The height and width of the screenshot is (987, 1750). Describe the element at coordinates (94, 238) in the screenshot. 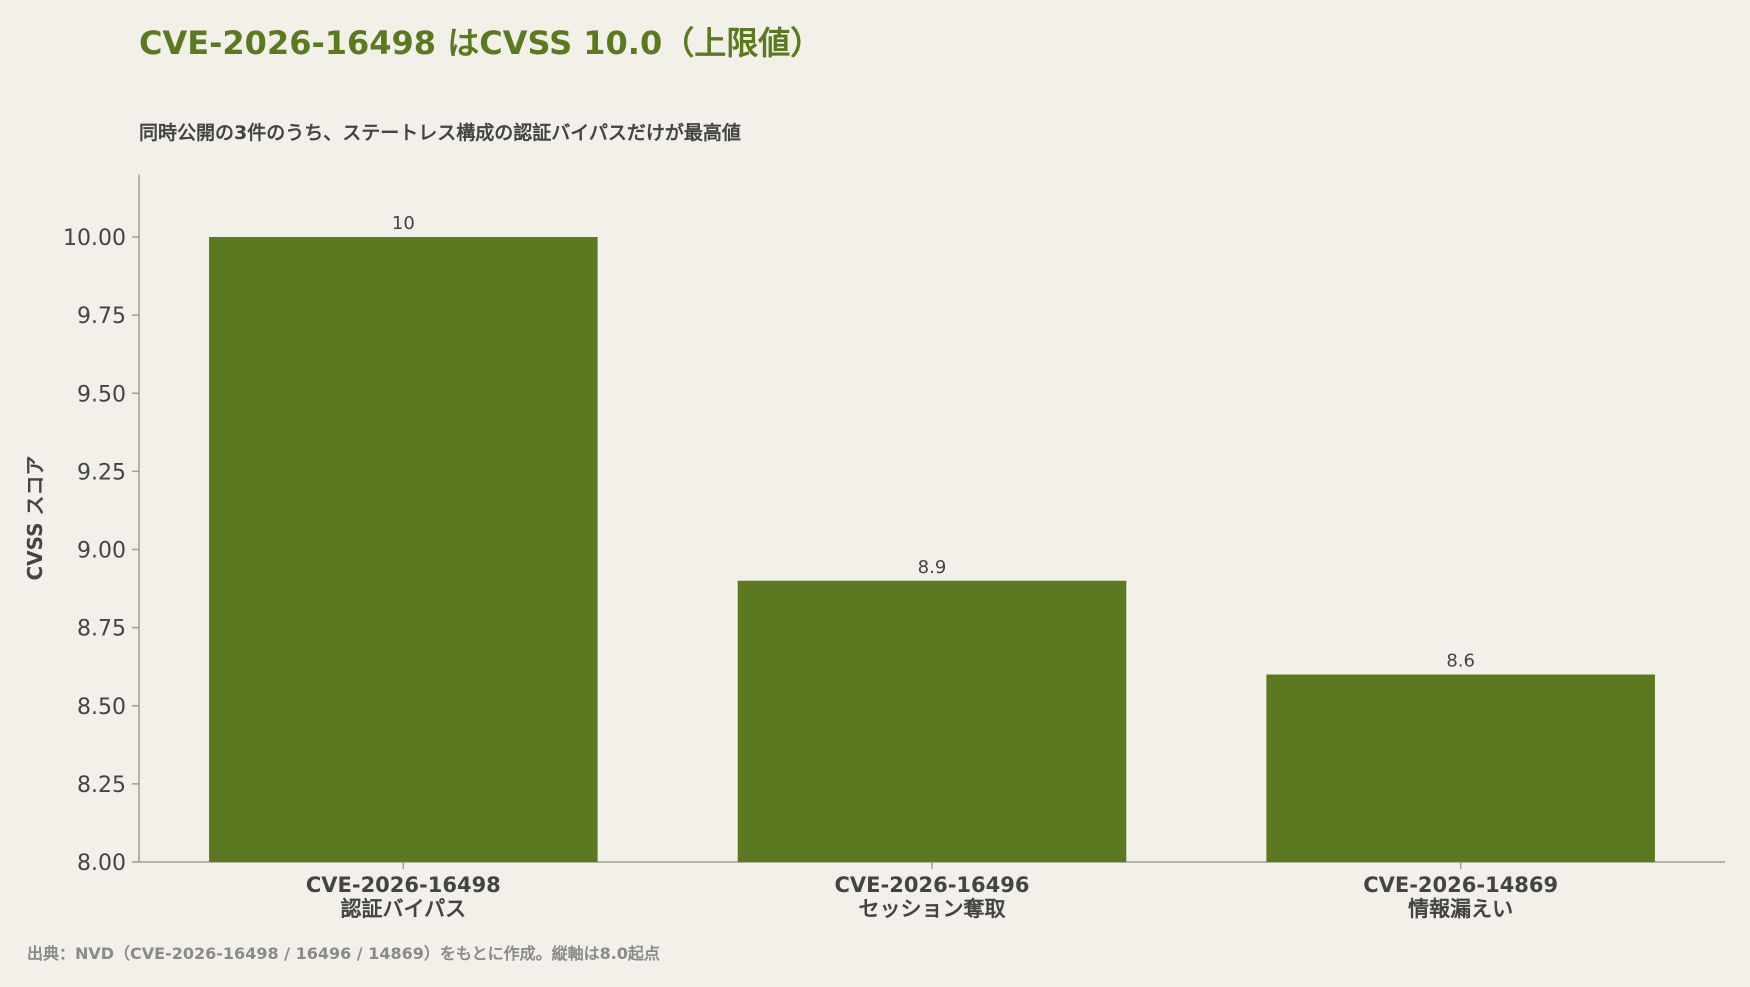

I see `y-tick-label: 10.00` at that location.